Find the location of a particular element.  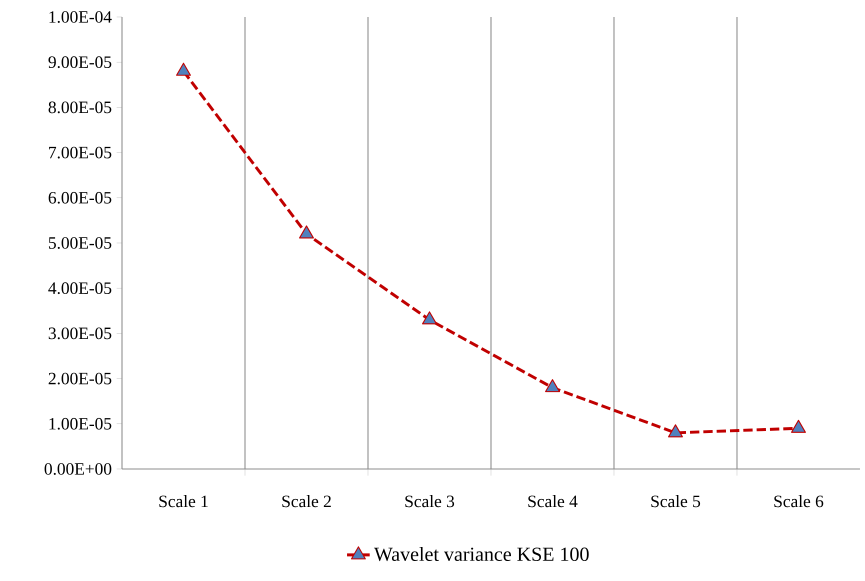

y-tick-label: 0.00E+00 is located at coordinates (78, 469).